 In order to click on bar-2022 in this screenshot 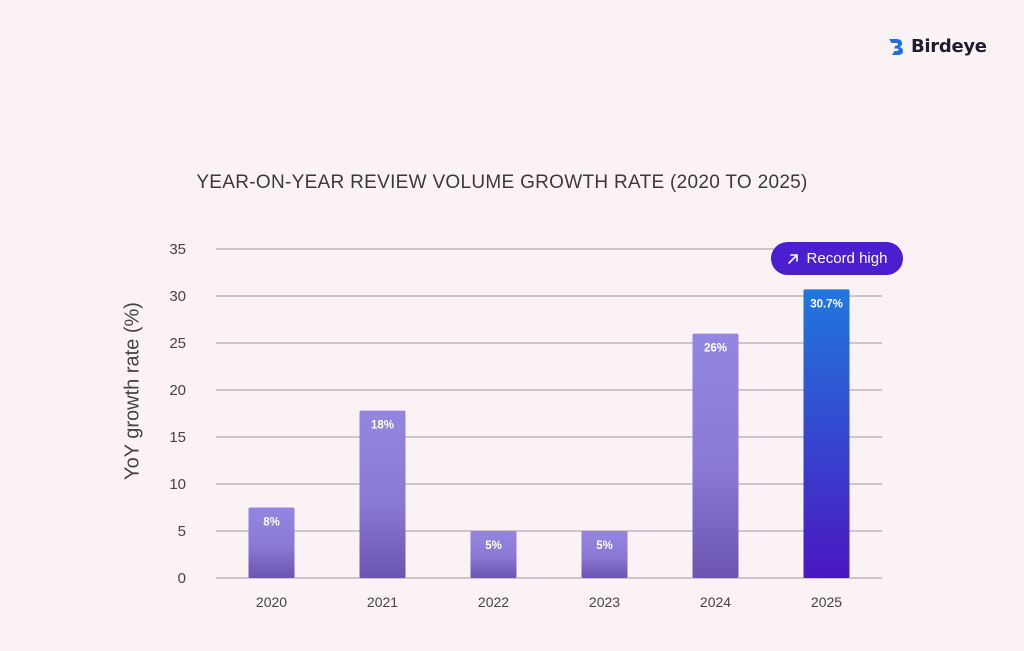, I will do `click(493, 554)`.